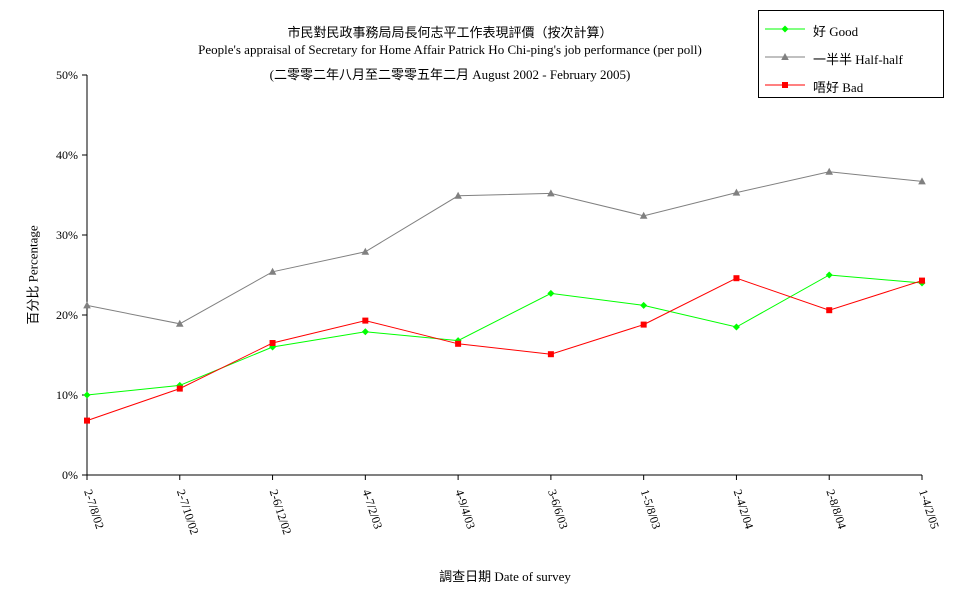 Image resolution: width=977 pixels, height=600 pixels. What do you see at coordinates (94, 509) in the screenshot?
I see `x-tick-label: 2-7/8/02` at bounding box center [94, 509].